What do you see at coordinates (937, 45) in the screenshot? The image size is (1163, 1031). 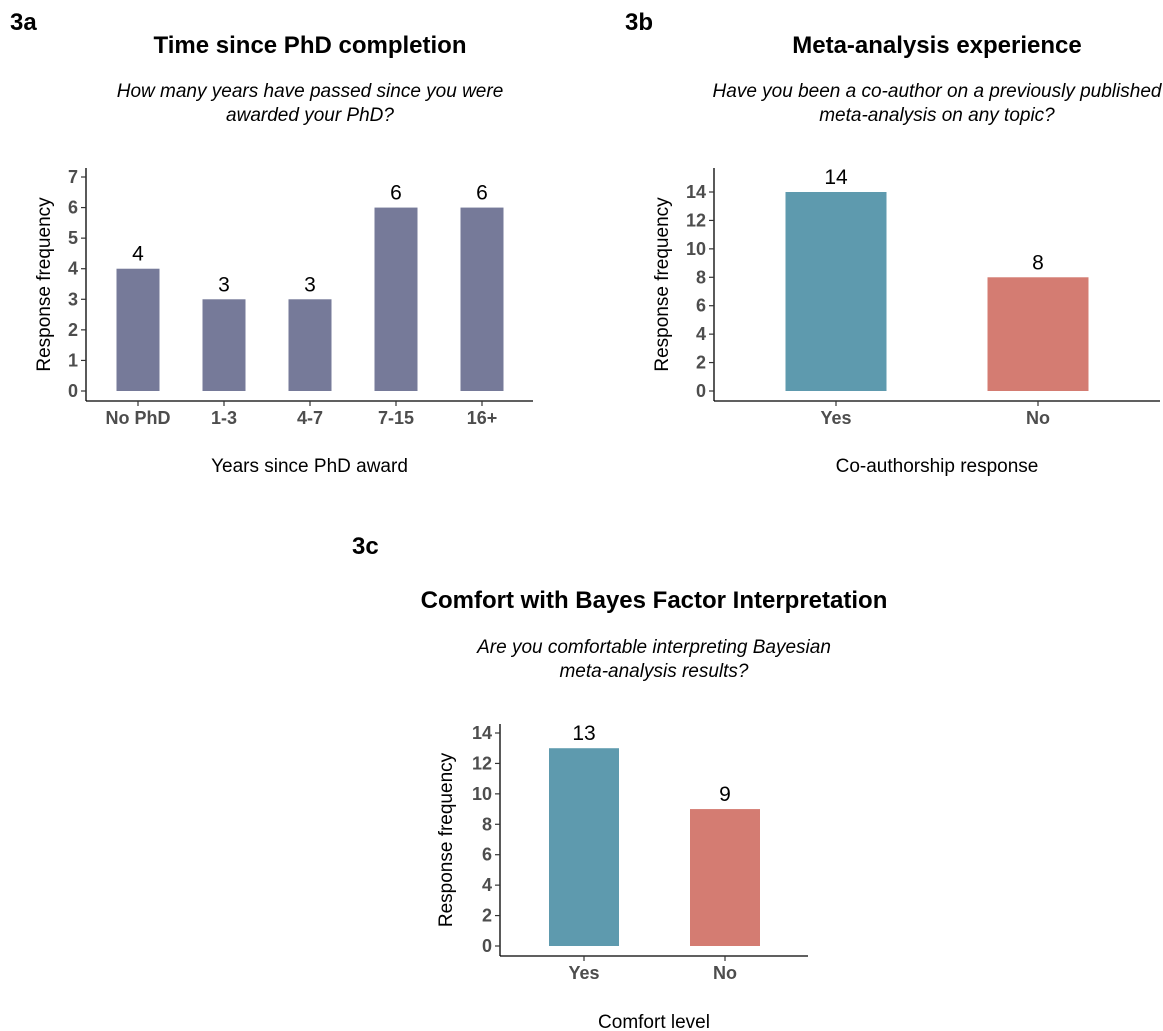 I see `chart-title: Meta-analysis experience` at bounding box center [937, 45].